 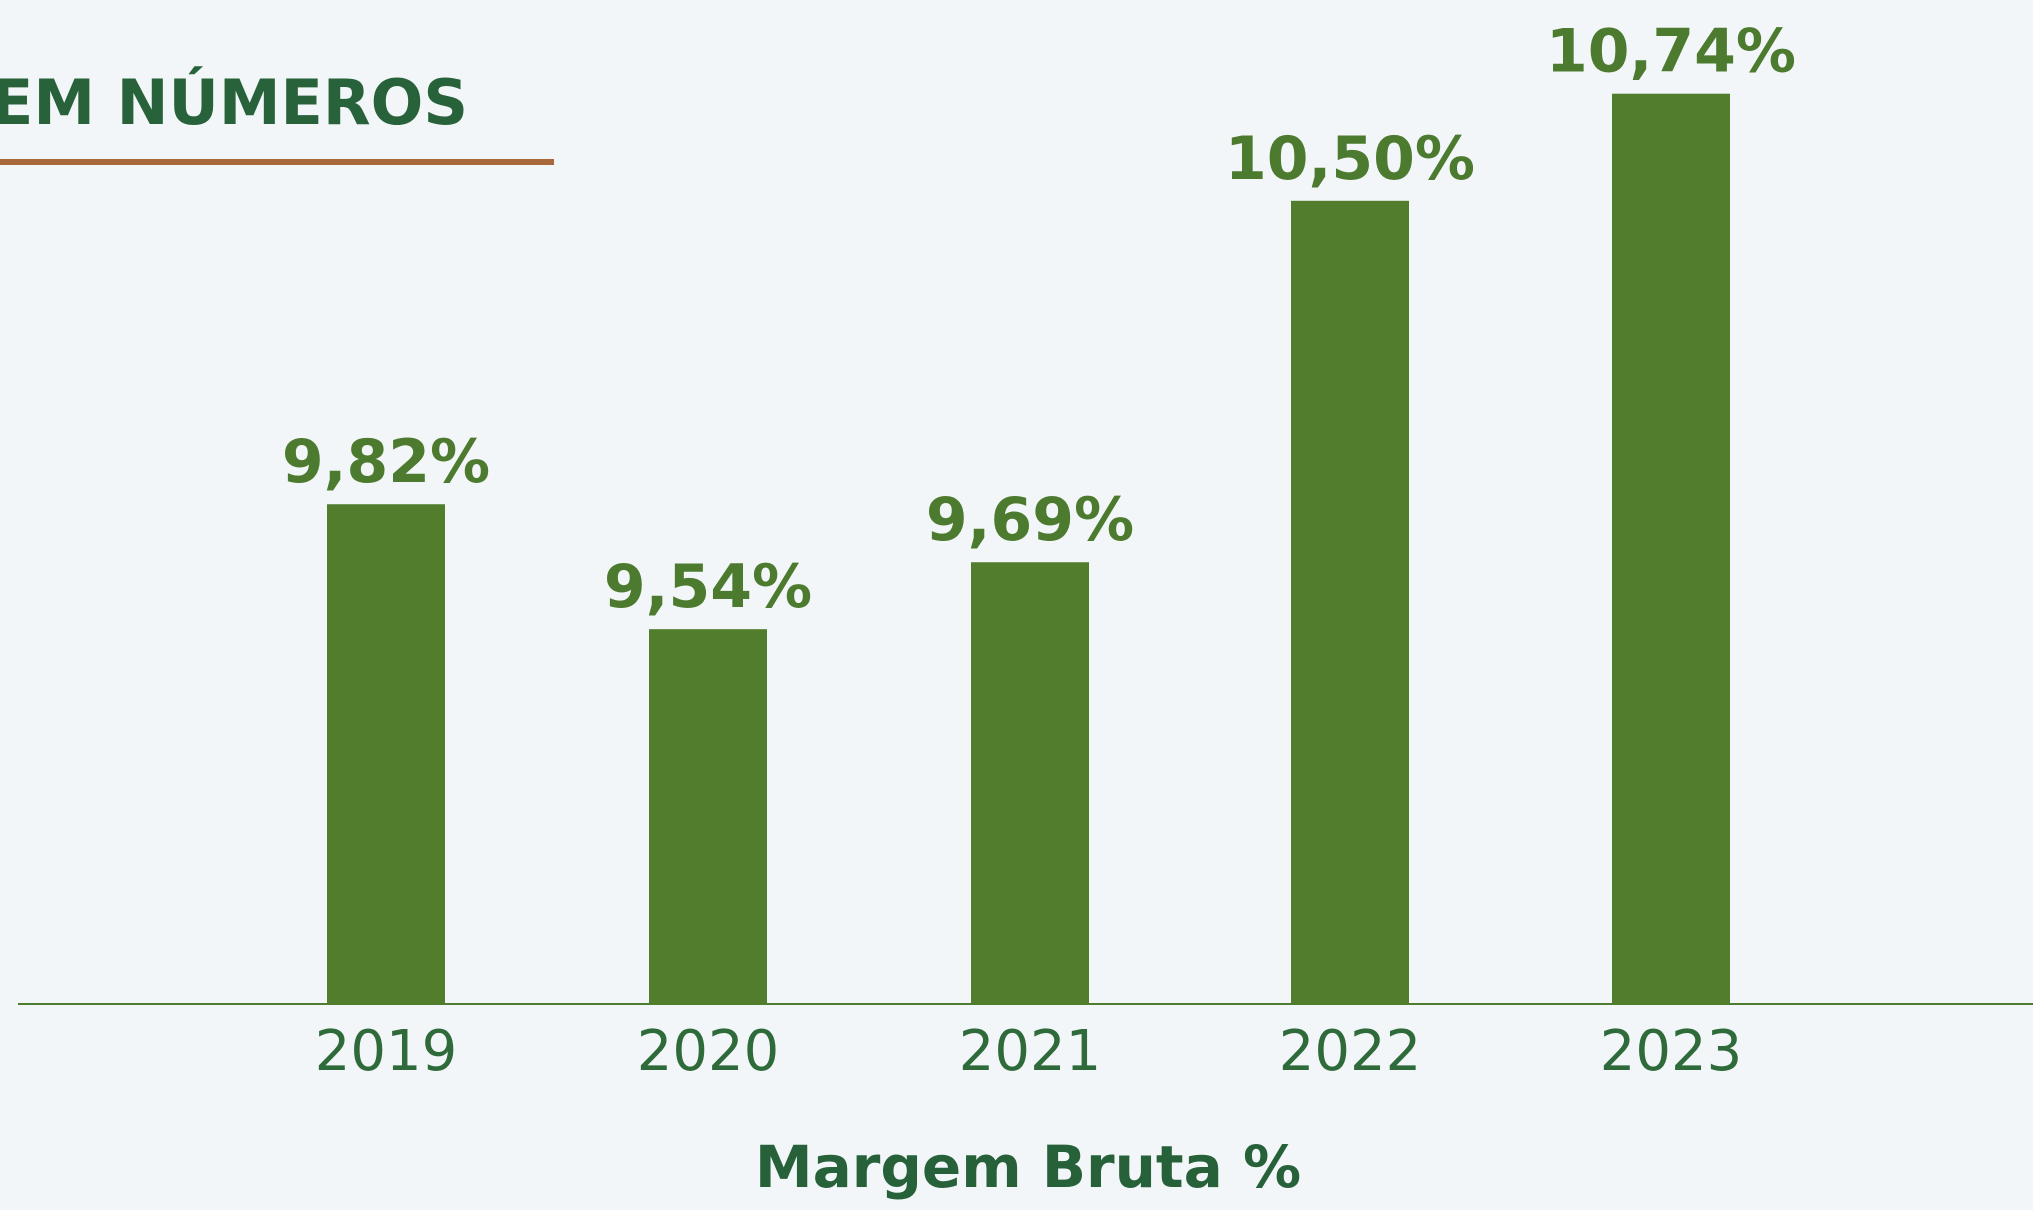 I want to click on value-label: 10,50%, so click(x=1350, y=159).